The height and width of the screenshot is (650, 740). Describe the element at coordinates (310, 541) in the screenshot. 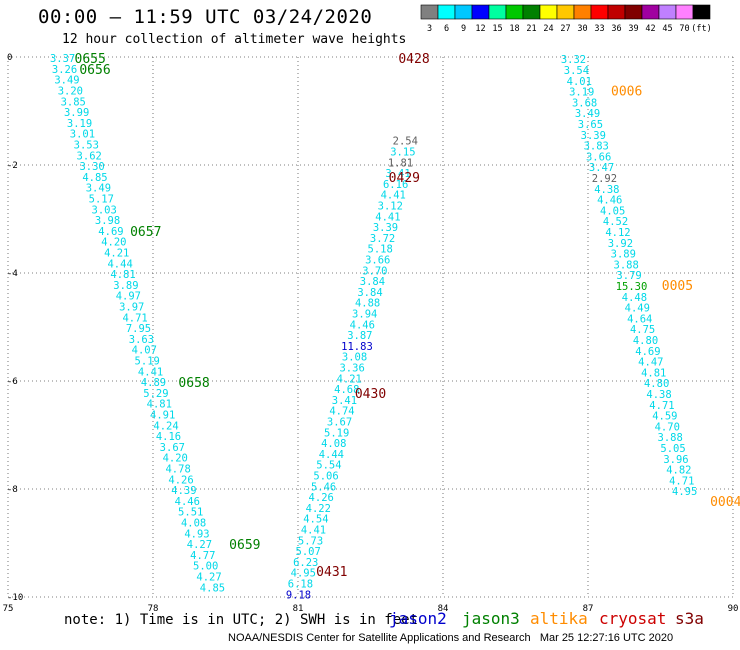

I see `wave-height-point: 5.73` at that location.